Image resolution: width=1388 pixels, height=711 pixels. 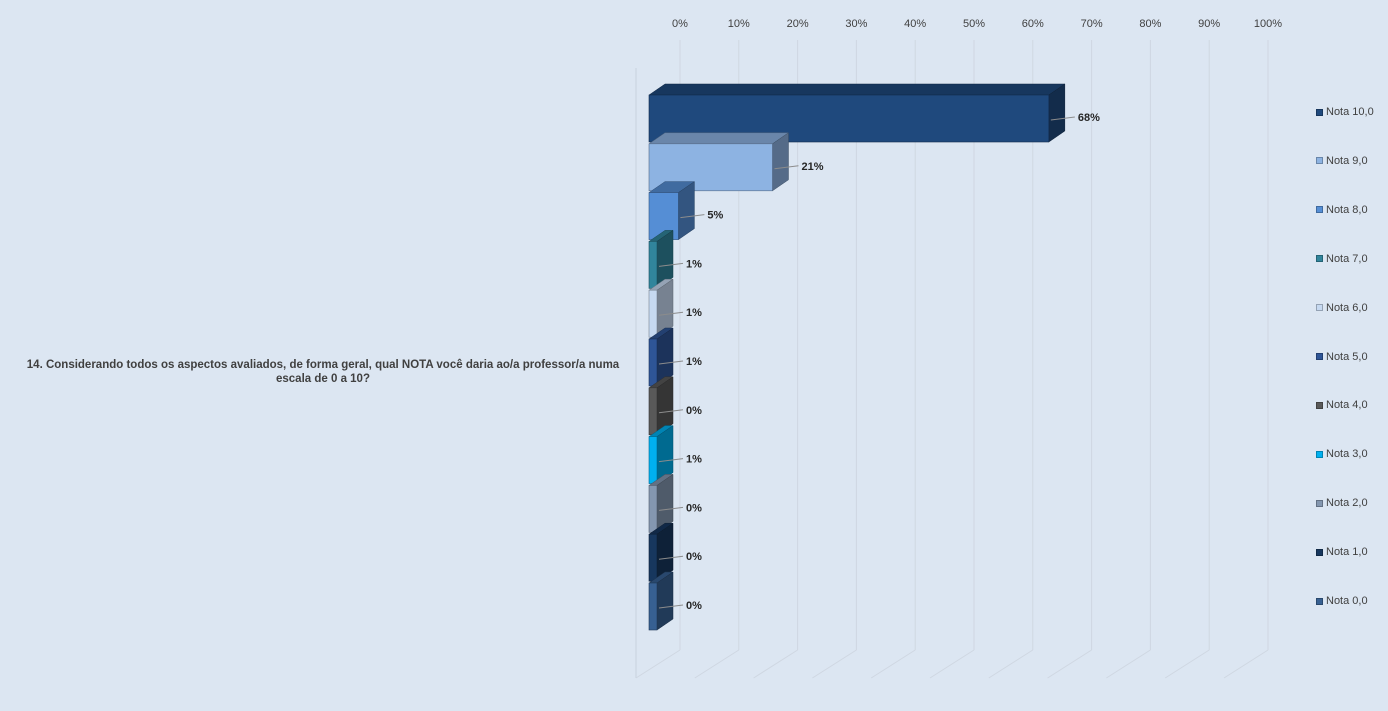 What do you see at coordinates (974, 24) in the screenshot?
I see `x-tick-label: 50%` at bounding box center [974, 24].